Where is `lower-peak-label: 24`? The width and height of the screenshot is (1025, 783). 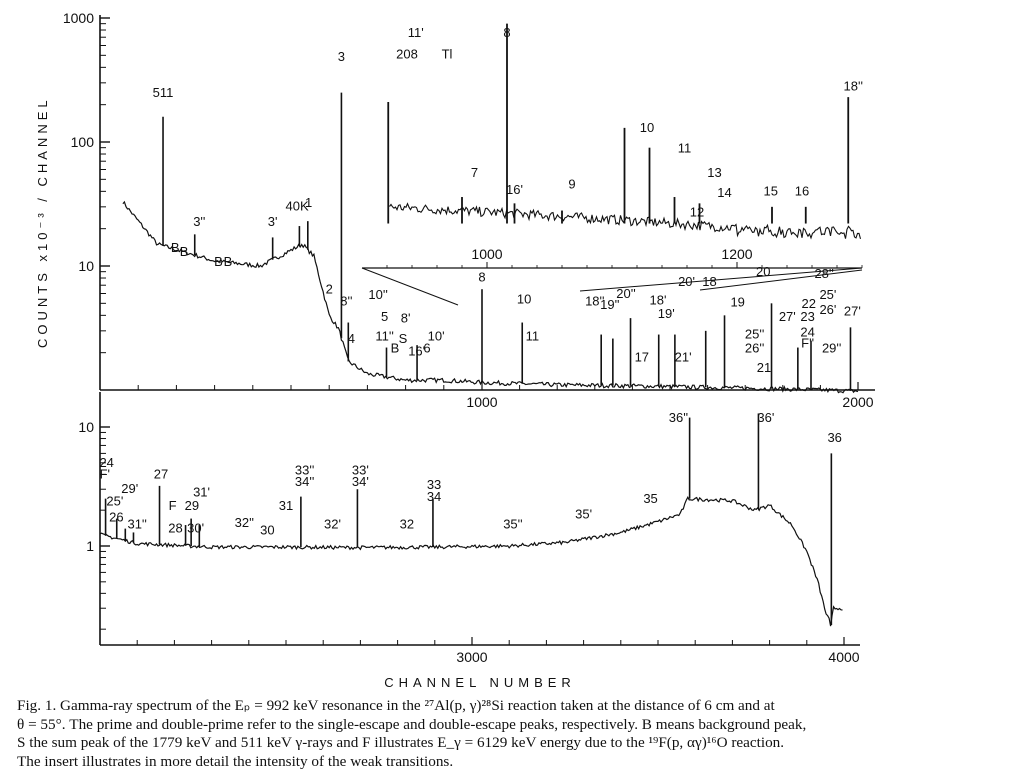 lower-peak-label: 24 is located at coordinates (106, 462).